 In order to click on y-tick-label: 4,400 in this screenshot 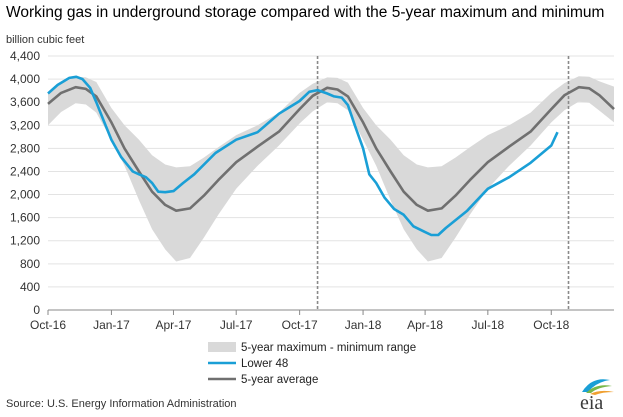, I will do `click(25, 56)`.